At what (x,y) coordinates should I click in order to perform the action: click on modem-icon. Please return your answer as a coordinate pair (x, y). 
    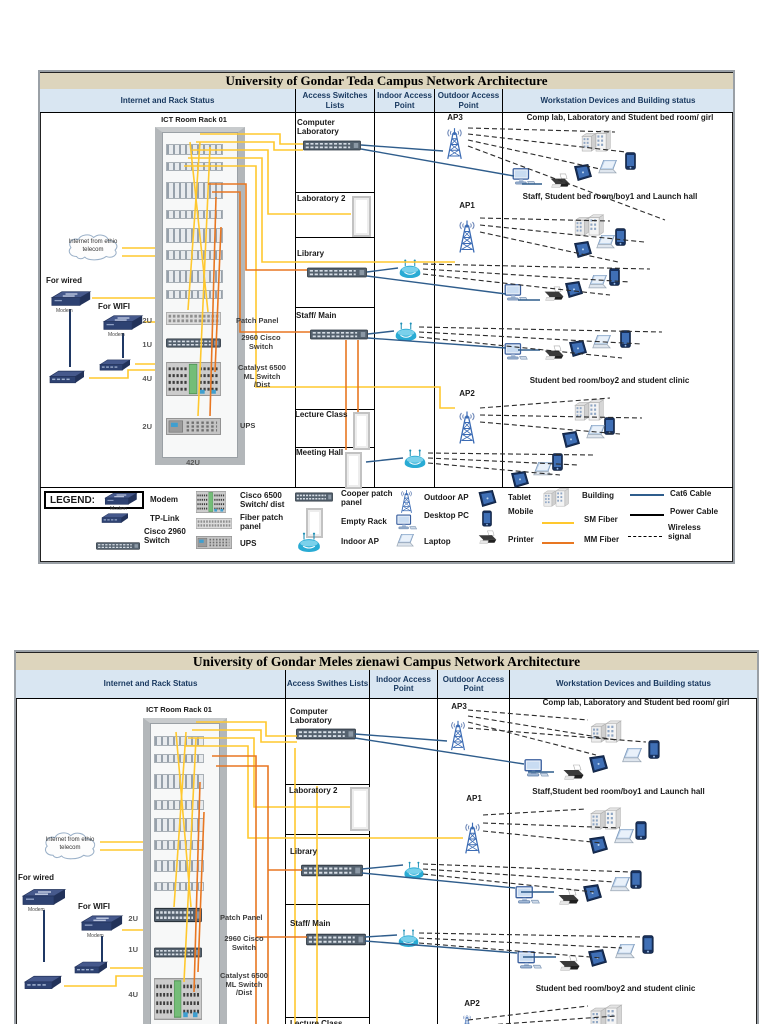
    Looking at the image, I should click on (71, 299).